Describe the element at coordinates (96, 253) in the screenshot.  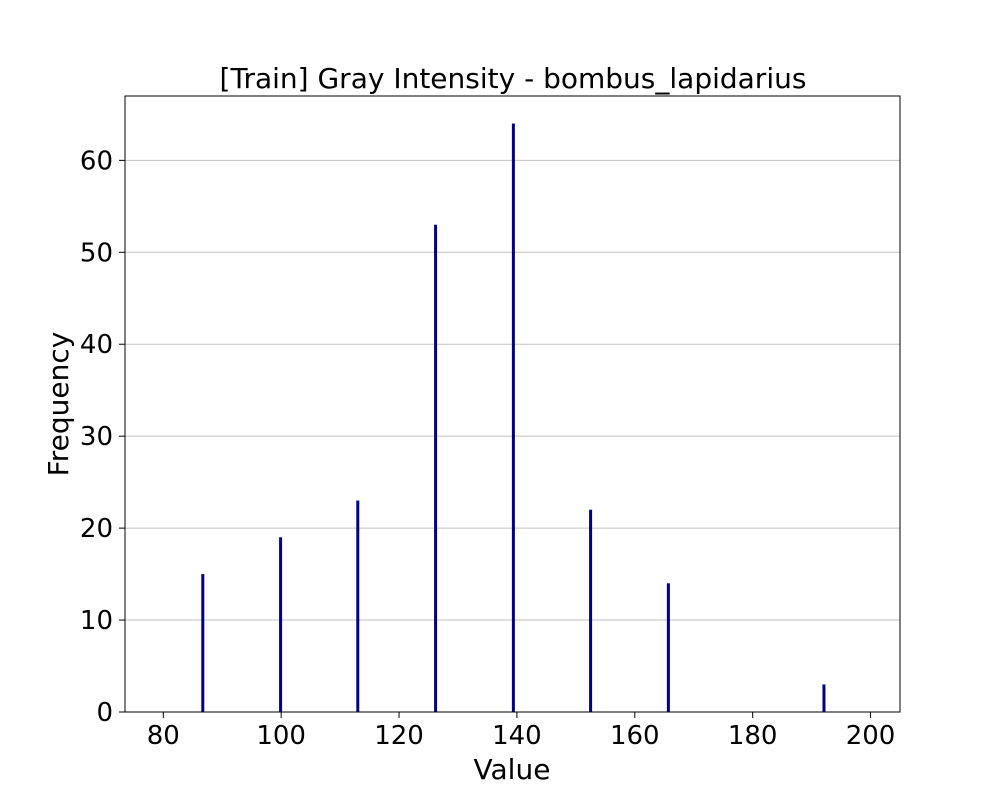
I see `y-tick-label: 50` at that location.